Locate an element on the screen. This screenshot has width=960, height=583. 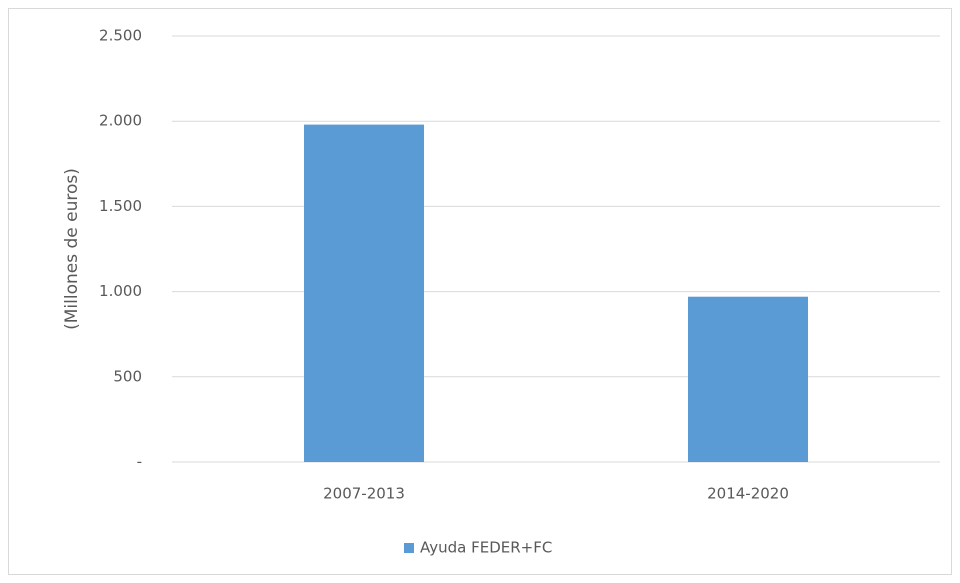
legend-label: Ayuda FEDER+FC is located at coordinates (486, 548).